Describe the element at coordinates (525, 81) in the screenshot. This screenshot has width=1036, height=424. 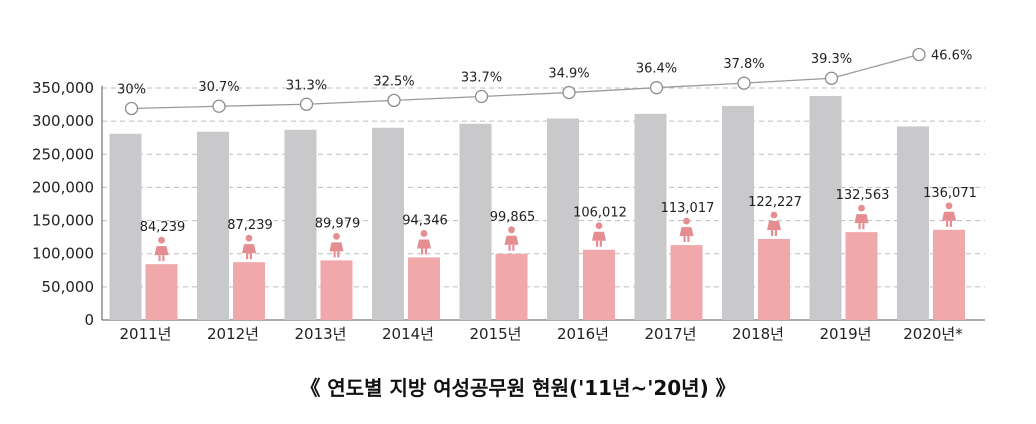
I see `ratio-line` at that location.